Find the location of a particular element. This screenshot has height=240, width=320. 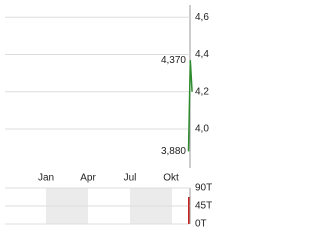

y-tick-label: 45T is located at coordinates (203, 206).